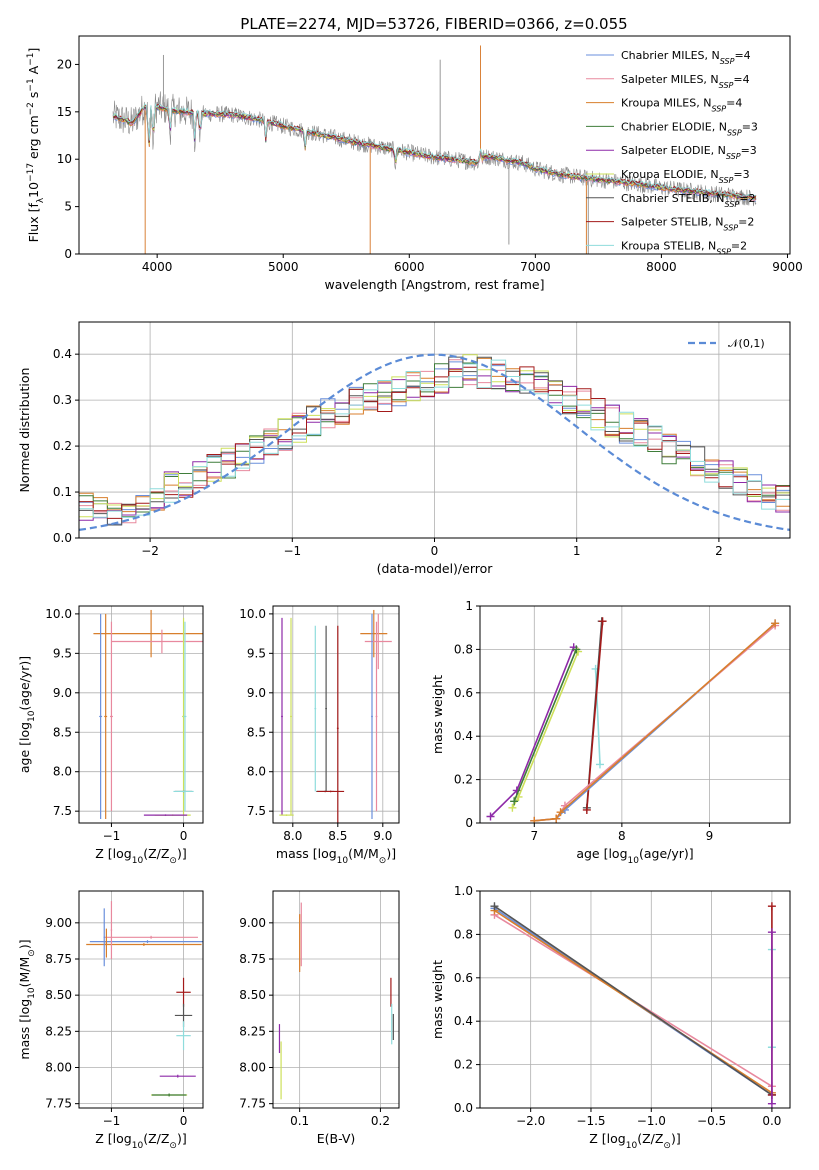 This screenshot has height=1170, width=819. Describe the element at coordinates (68, 207) in the screenshot. I see `y-tick-label: 5` at that location.